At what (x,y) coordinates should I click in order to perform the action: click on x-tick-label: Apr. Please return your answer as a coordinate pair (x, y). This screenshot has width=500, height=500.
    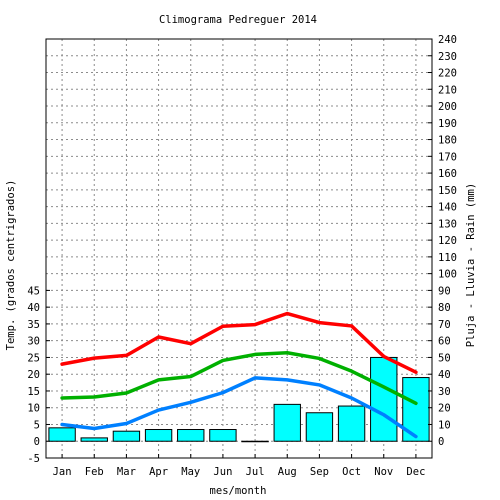
    Looking at the image, I should click on (158, 472).